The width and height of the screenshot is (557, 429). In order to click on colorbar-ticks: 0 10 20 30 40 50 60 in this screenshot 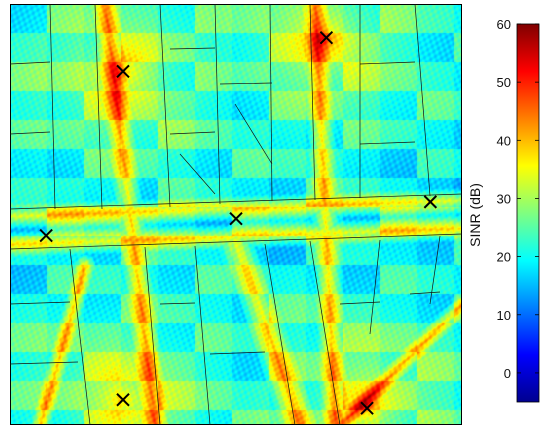, I will do `click(518, 199)`.